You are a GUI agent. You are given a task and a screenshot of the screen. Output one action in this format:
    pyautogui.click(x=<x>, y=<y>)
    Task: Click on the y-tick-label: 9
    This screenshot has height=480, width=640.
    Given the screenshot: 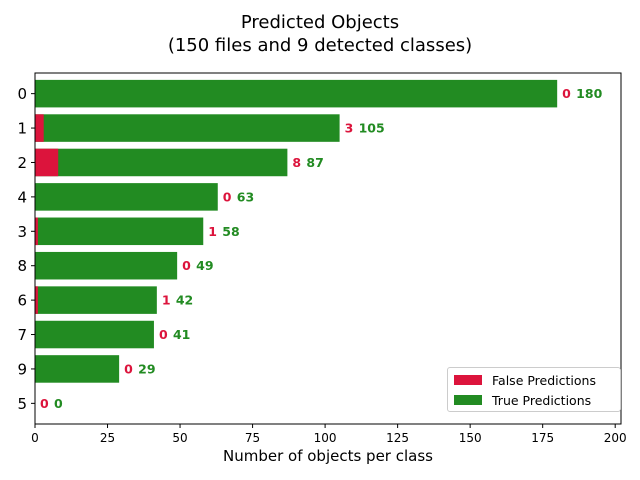 What is the action you would take?
    pyautogui.click(x=22, y=369)
    